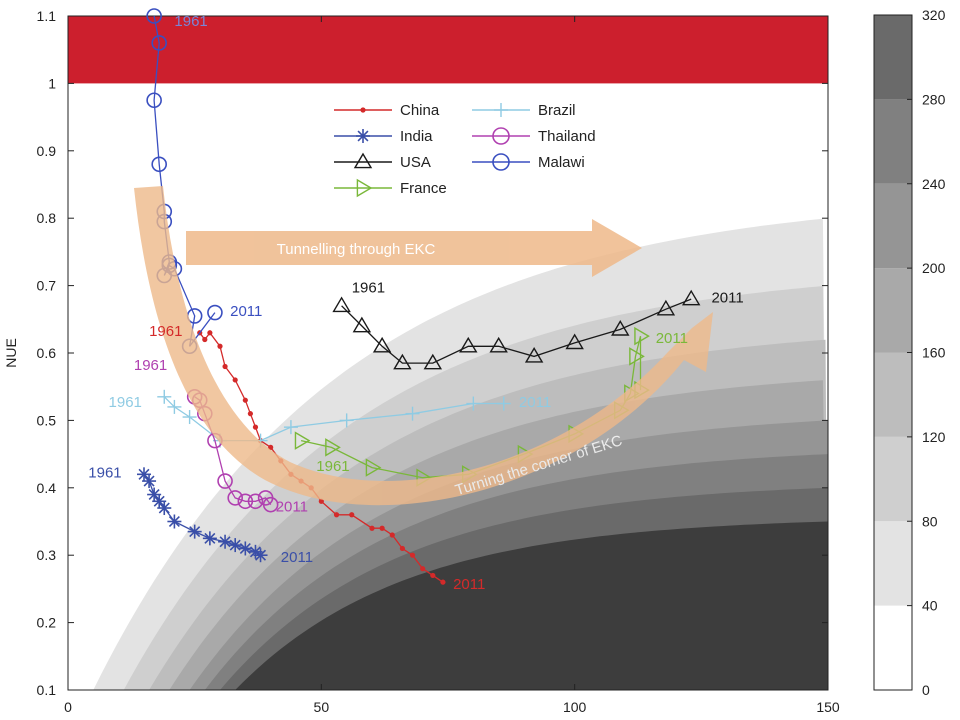 The image size is (960, 720). I want to click on legend-item-thailand: Thailand, so click(534, 136).